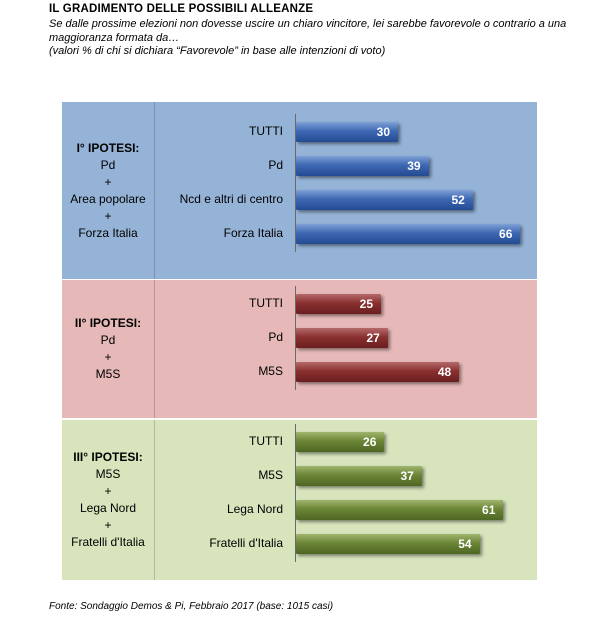  What do you see at coordinates (400, 510) in the screenshot?
I see `data-bar: 61` at bounding box center [400, 510].